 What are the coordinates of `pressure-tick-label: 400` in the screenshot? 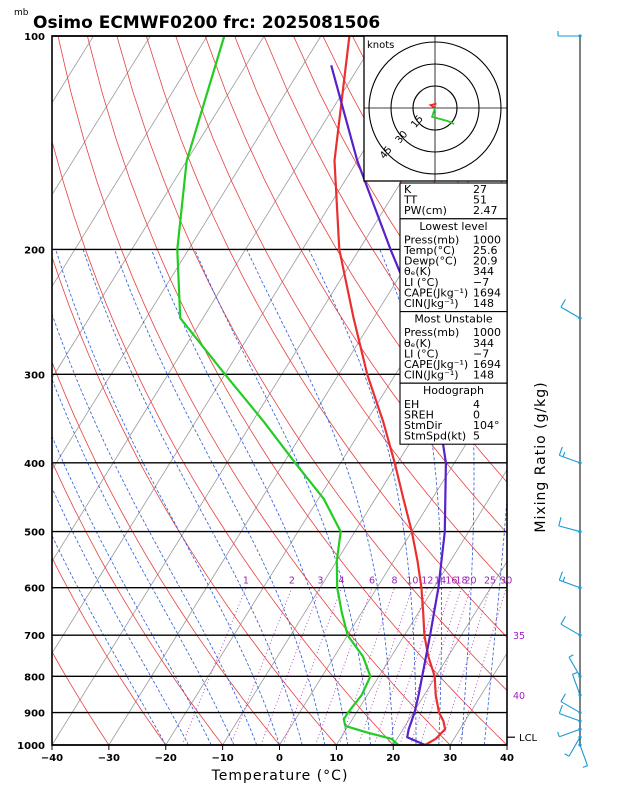 It's located at (34, 464).